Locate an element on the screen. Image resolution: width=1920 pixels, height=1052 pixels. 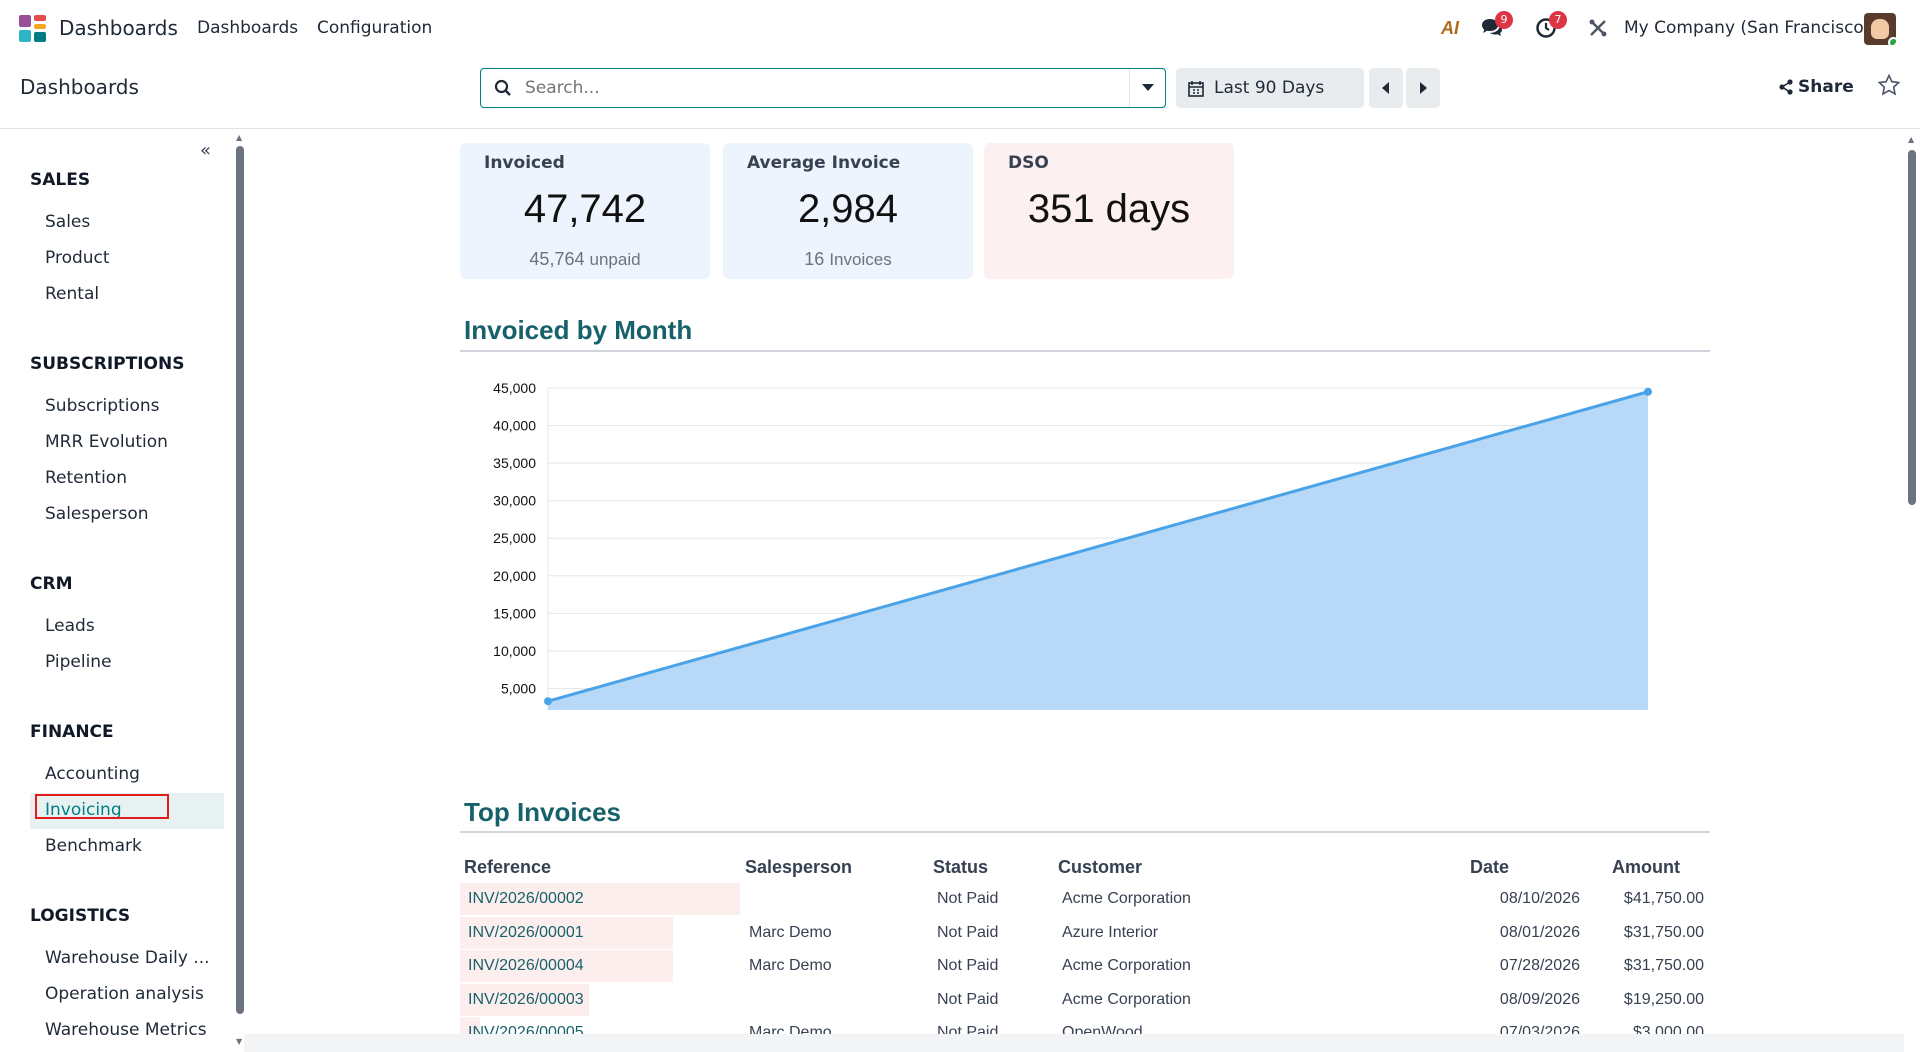
sidebar-scroll-up-icon: ▲ is located at coordinates (239, 137).